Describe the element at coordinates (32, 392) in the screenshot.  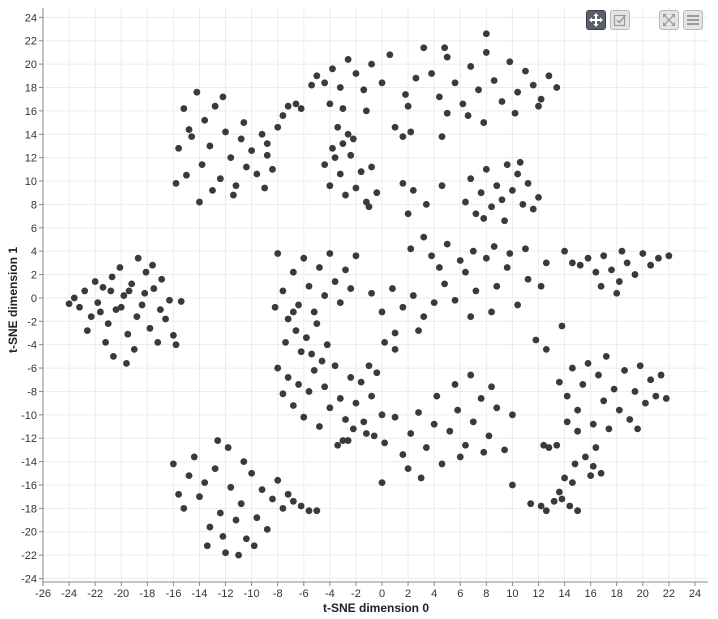
I see `y-tick-label: -8` at that location.